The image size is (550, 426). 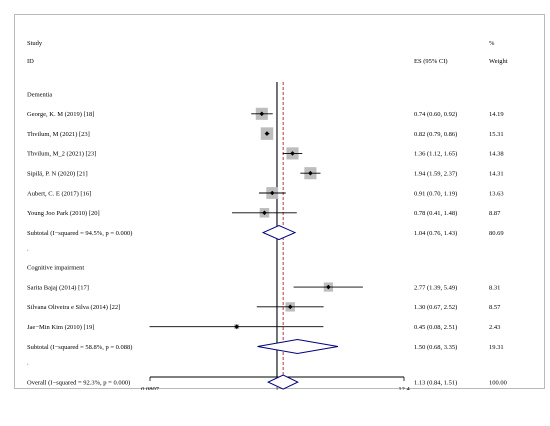 What do you see at coordinates (404, 388) in the screenshot?
I see `x-tick-label: 12.4` at bounding box center [404, 388].